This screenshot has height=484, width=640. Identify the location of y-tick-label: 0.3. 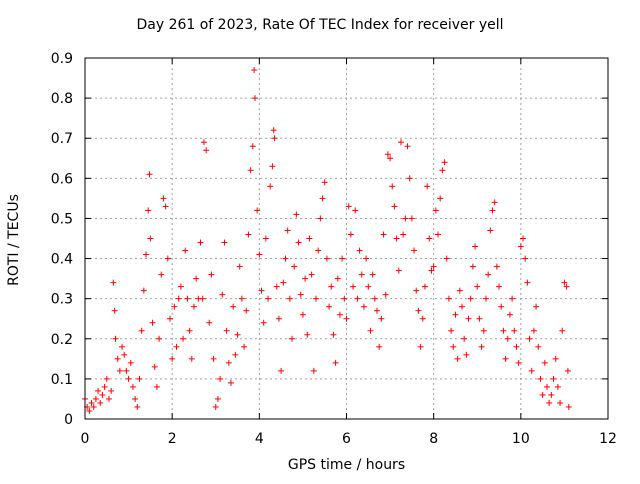
(62, 300).